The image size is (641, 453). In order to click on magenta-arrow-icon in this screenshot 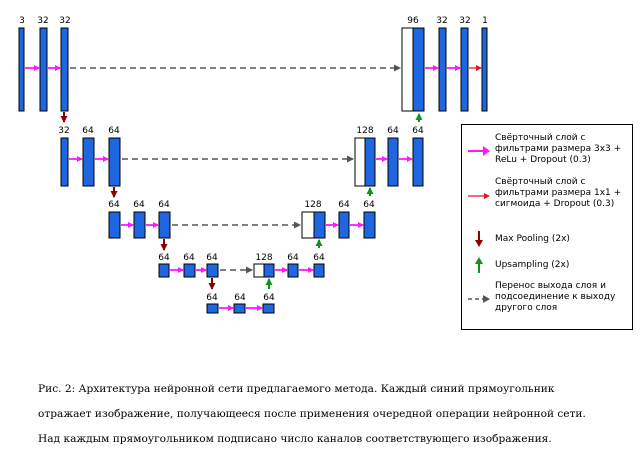, I will do `click(479, 151)`.